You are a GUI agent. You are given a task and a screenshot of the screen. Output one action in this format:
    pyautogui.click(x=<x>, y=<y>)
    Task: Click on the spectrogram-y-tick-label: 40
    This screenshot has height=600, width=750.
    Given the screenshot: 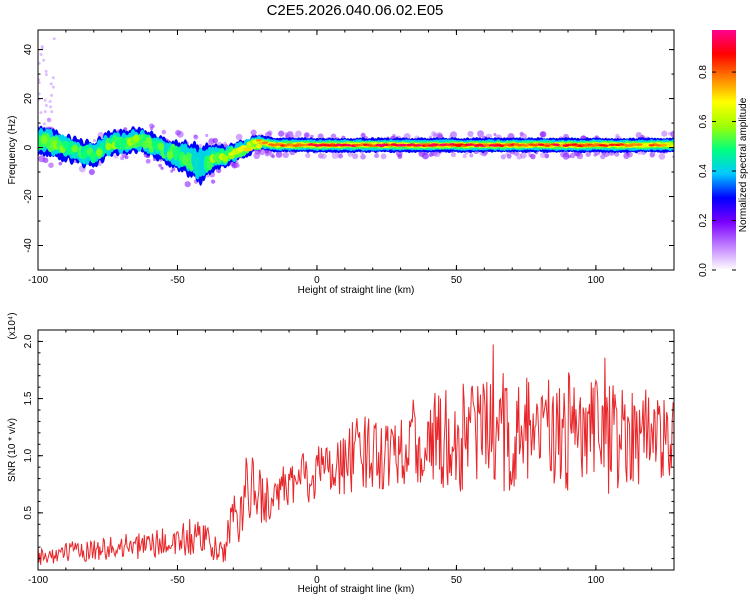 What is the action you would take?
    pyautogui.click(x=28, y=50)
    